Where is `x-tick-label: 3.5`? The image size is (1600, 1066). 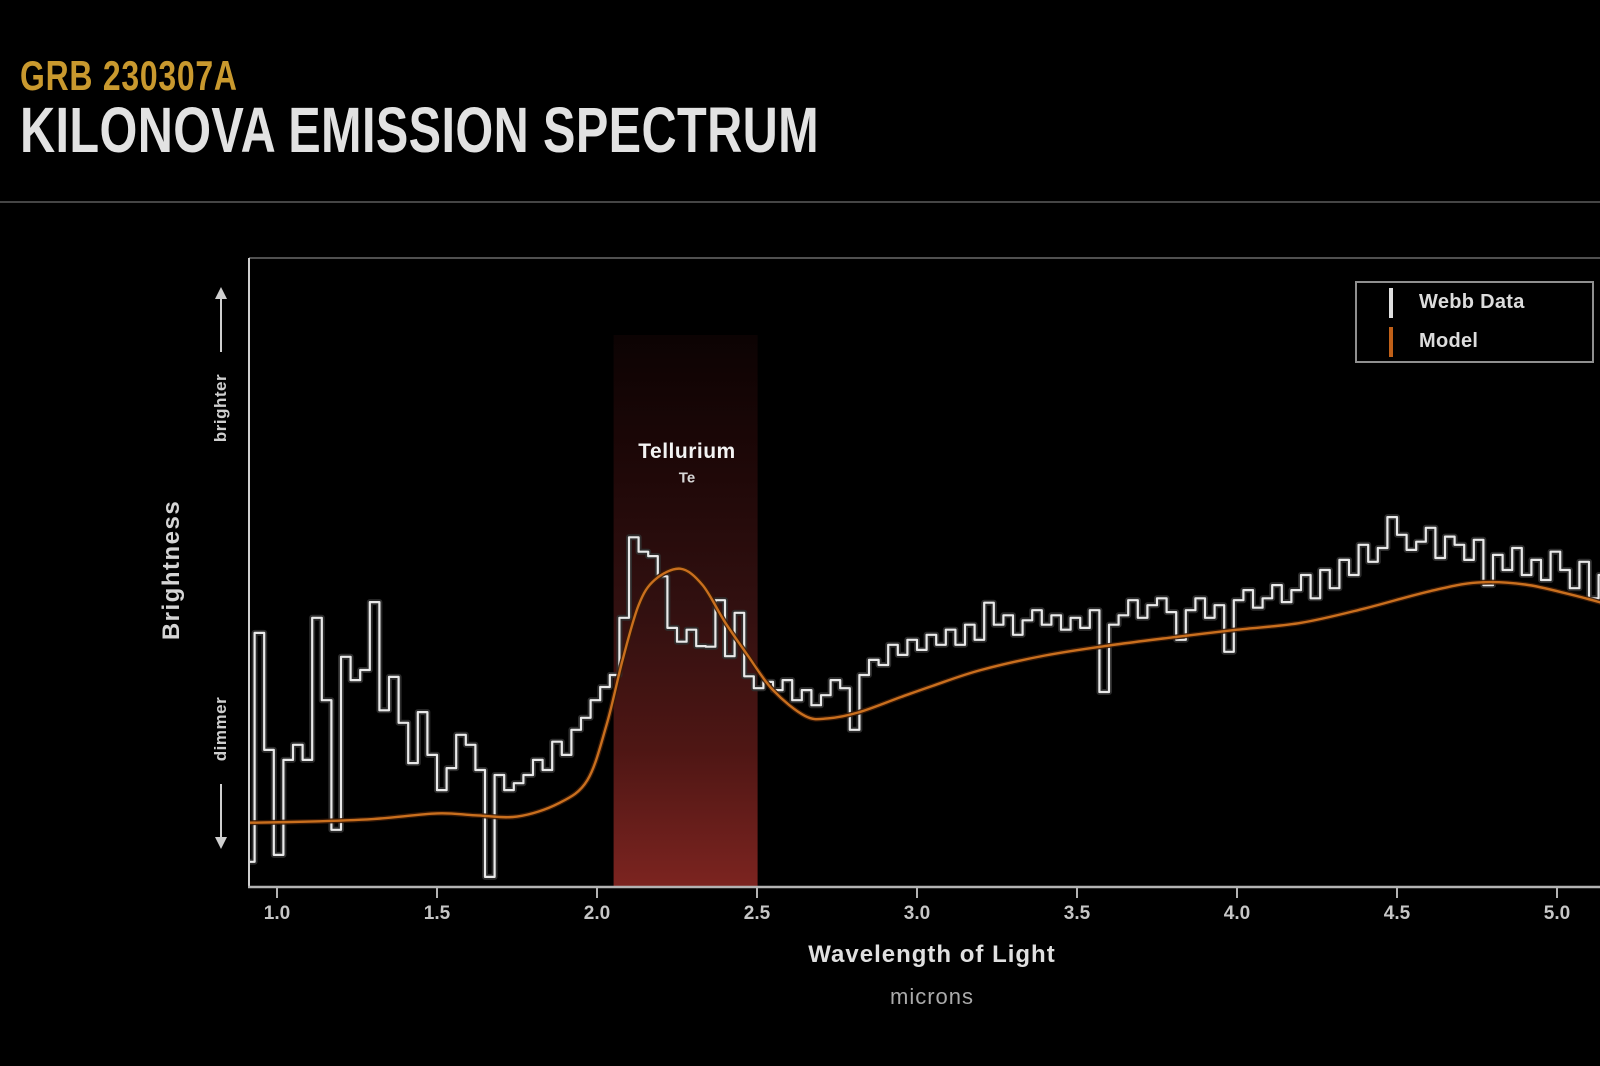
x-tick-label: 3.5 is located at coordinates (1077, 913).